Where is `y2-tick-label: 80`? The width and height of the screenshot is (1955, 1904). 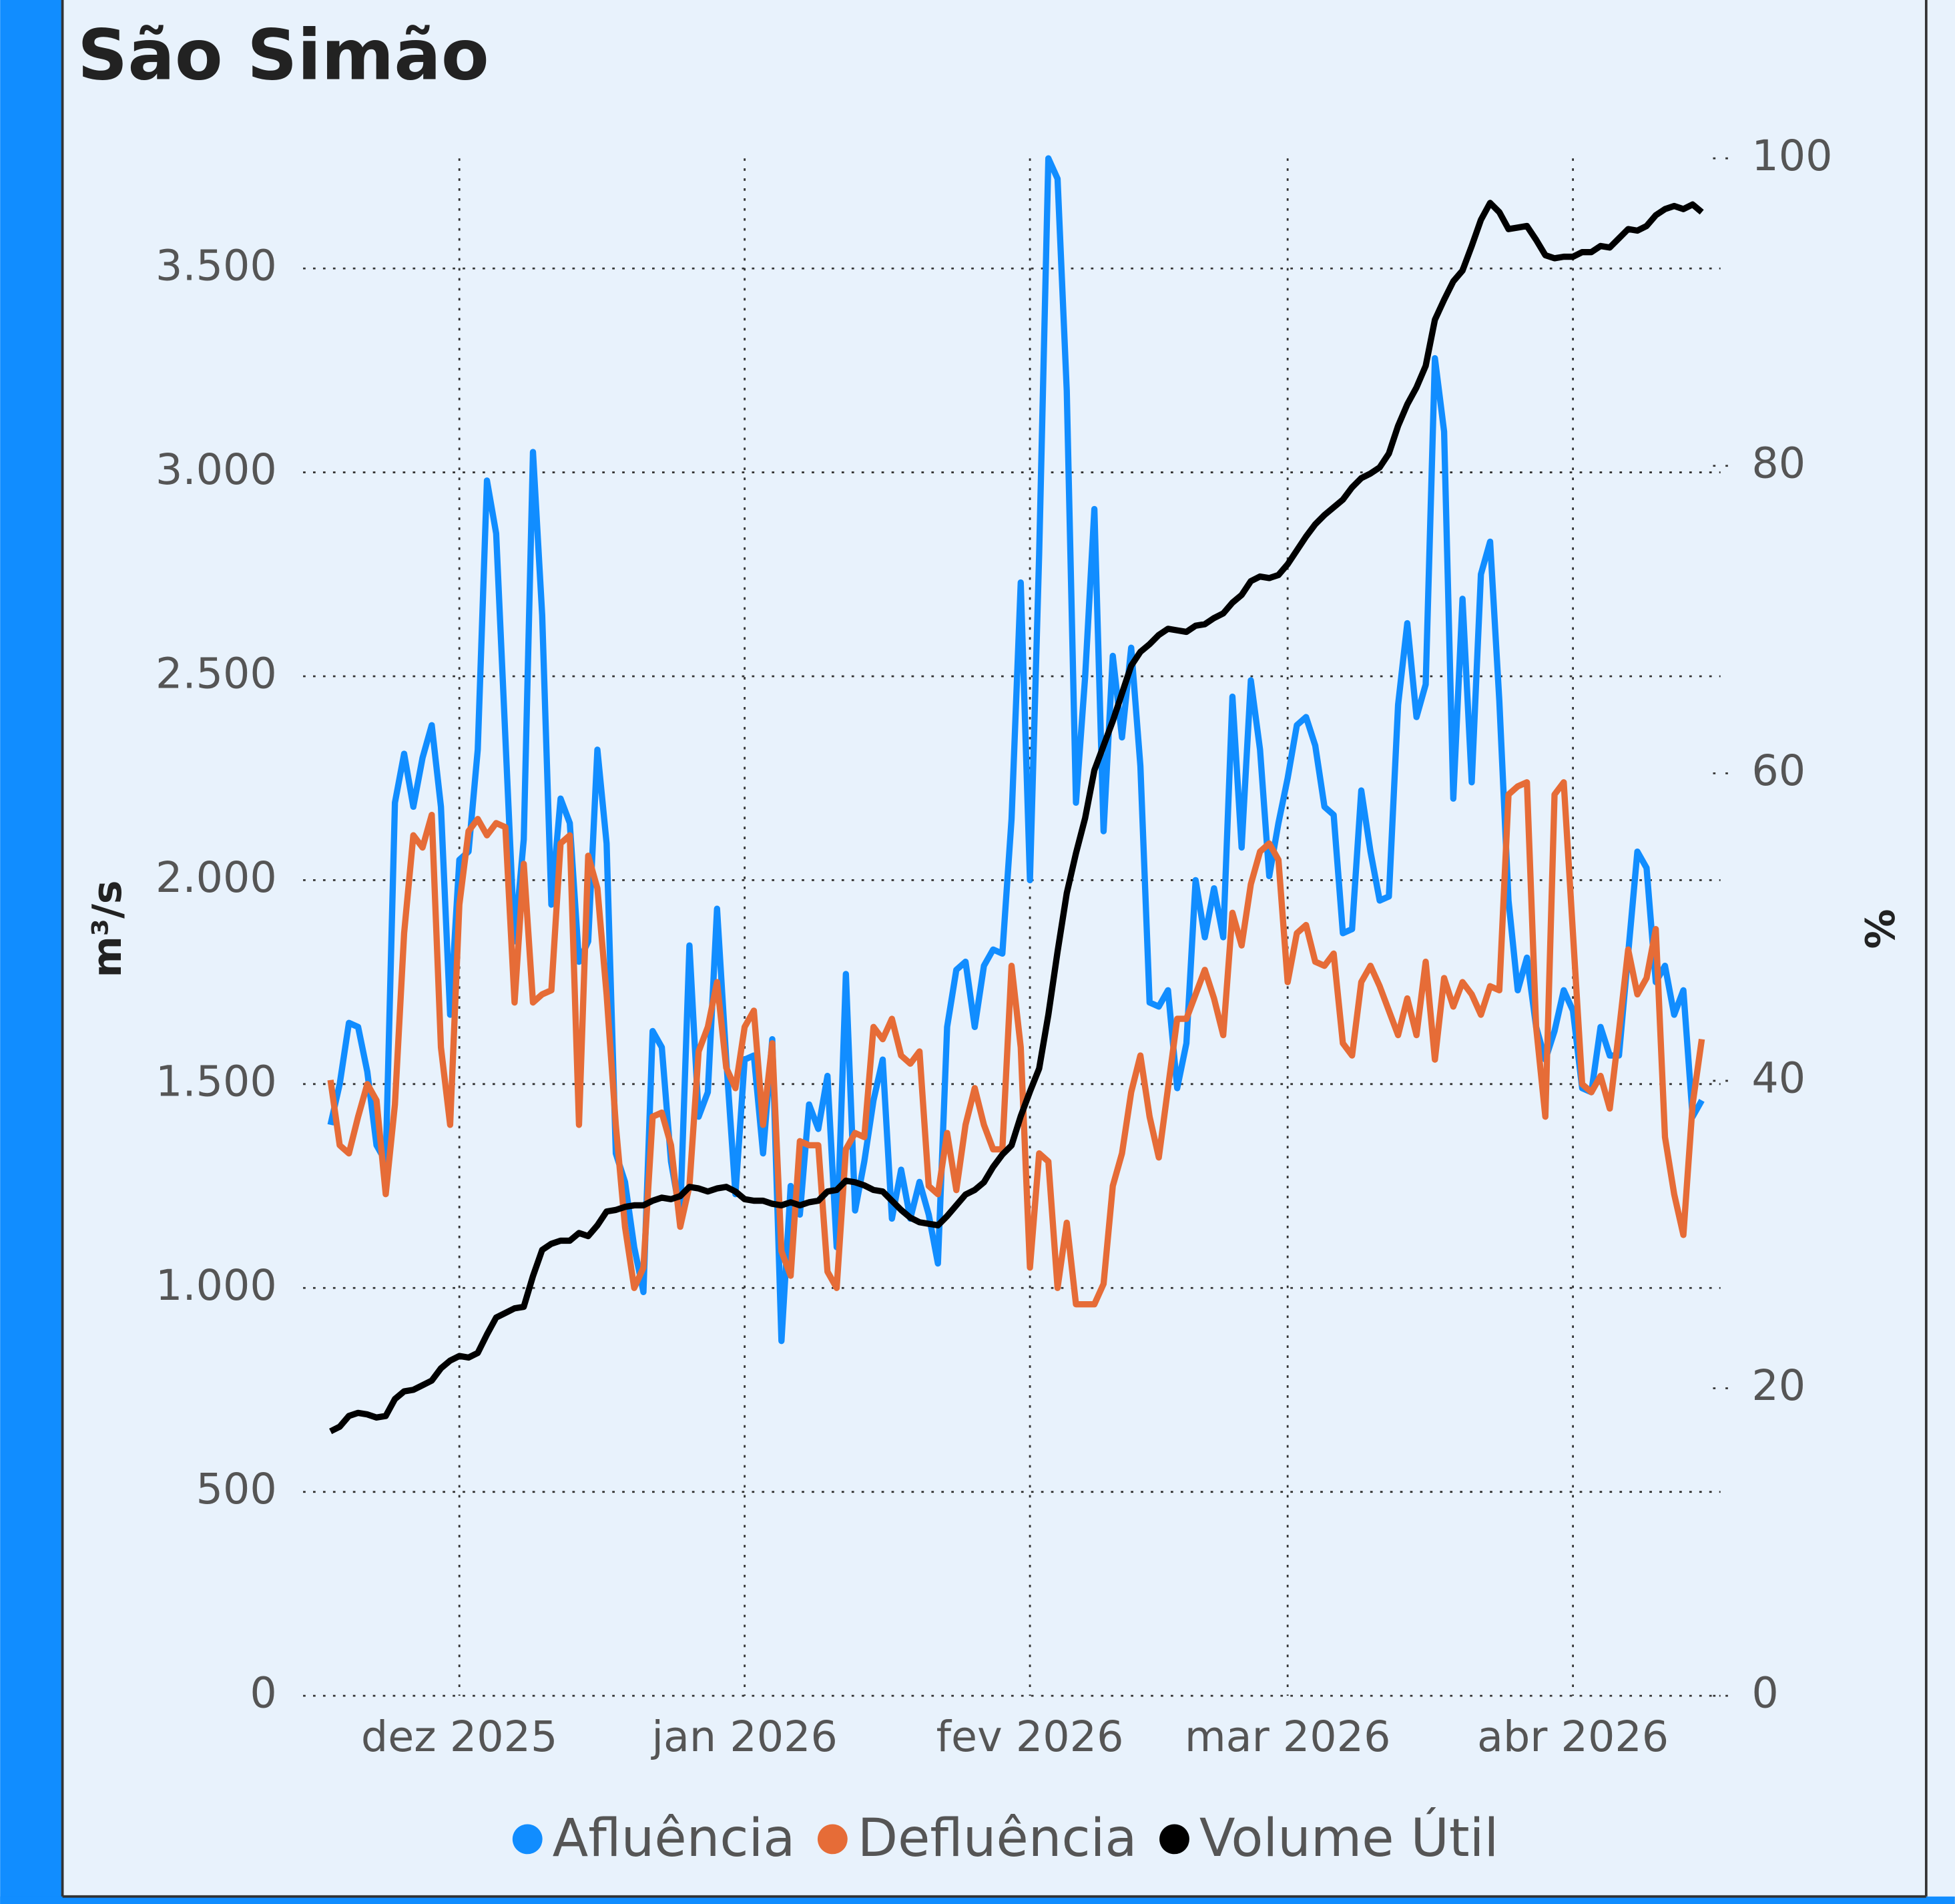 y2-tick-label: 80 is located at coordinates (1778, 462).